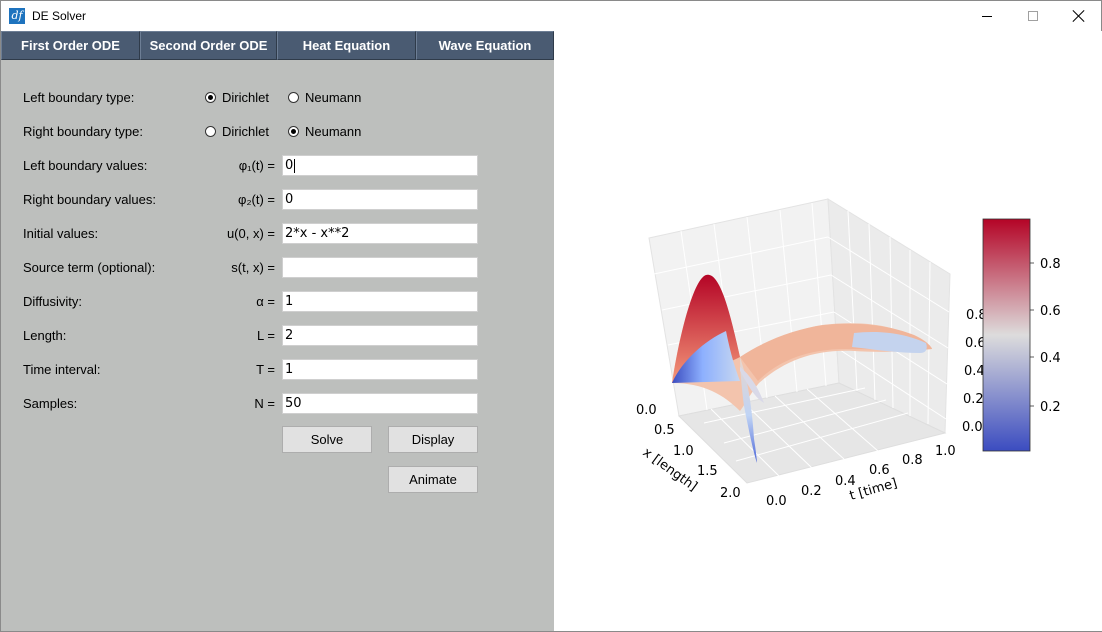 The width and height of the screenshot is (1102, 632). Describe the element at coordinates (1050, 264) in the screenshot. I see `colorbar-tick: 0.8` at that location.